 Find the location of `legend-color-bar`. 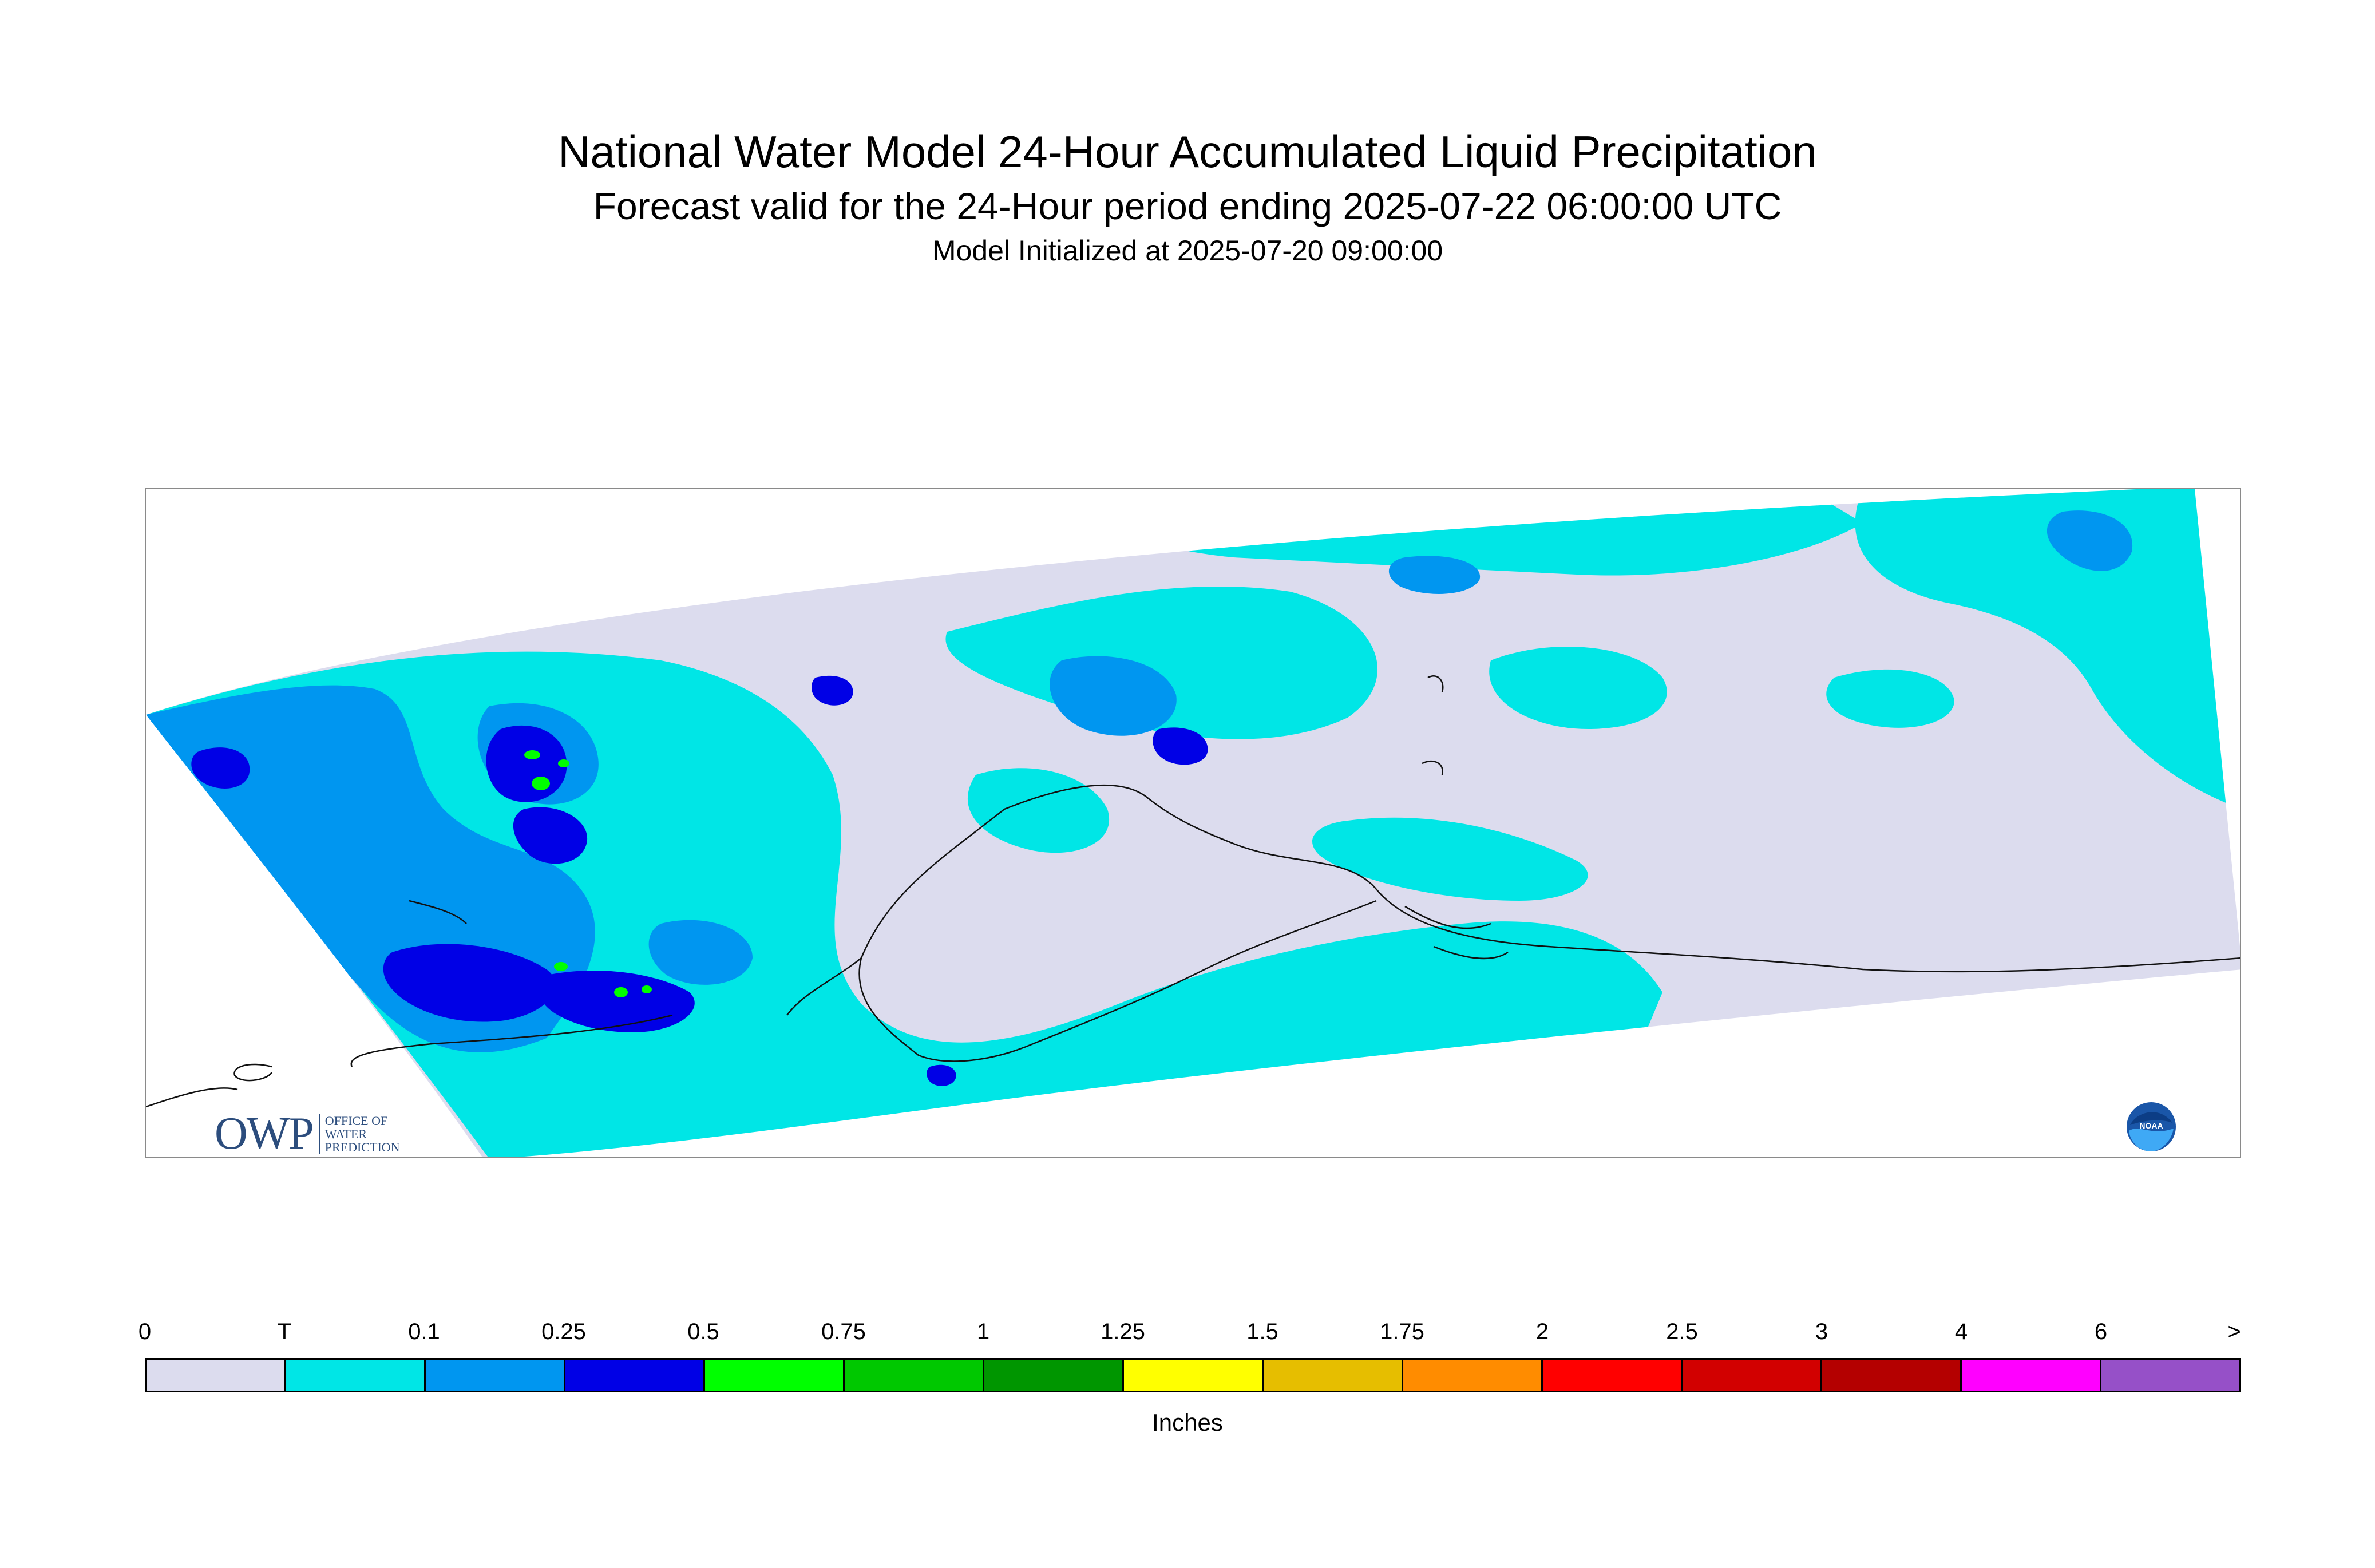

legend-color-bar is located at coordinates (1193, 1375).